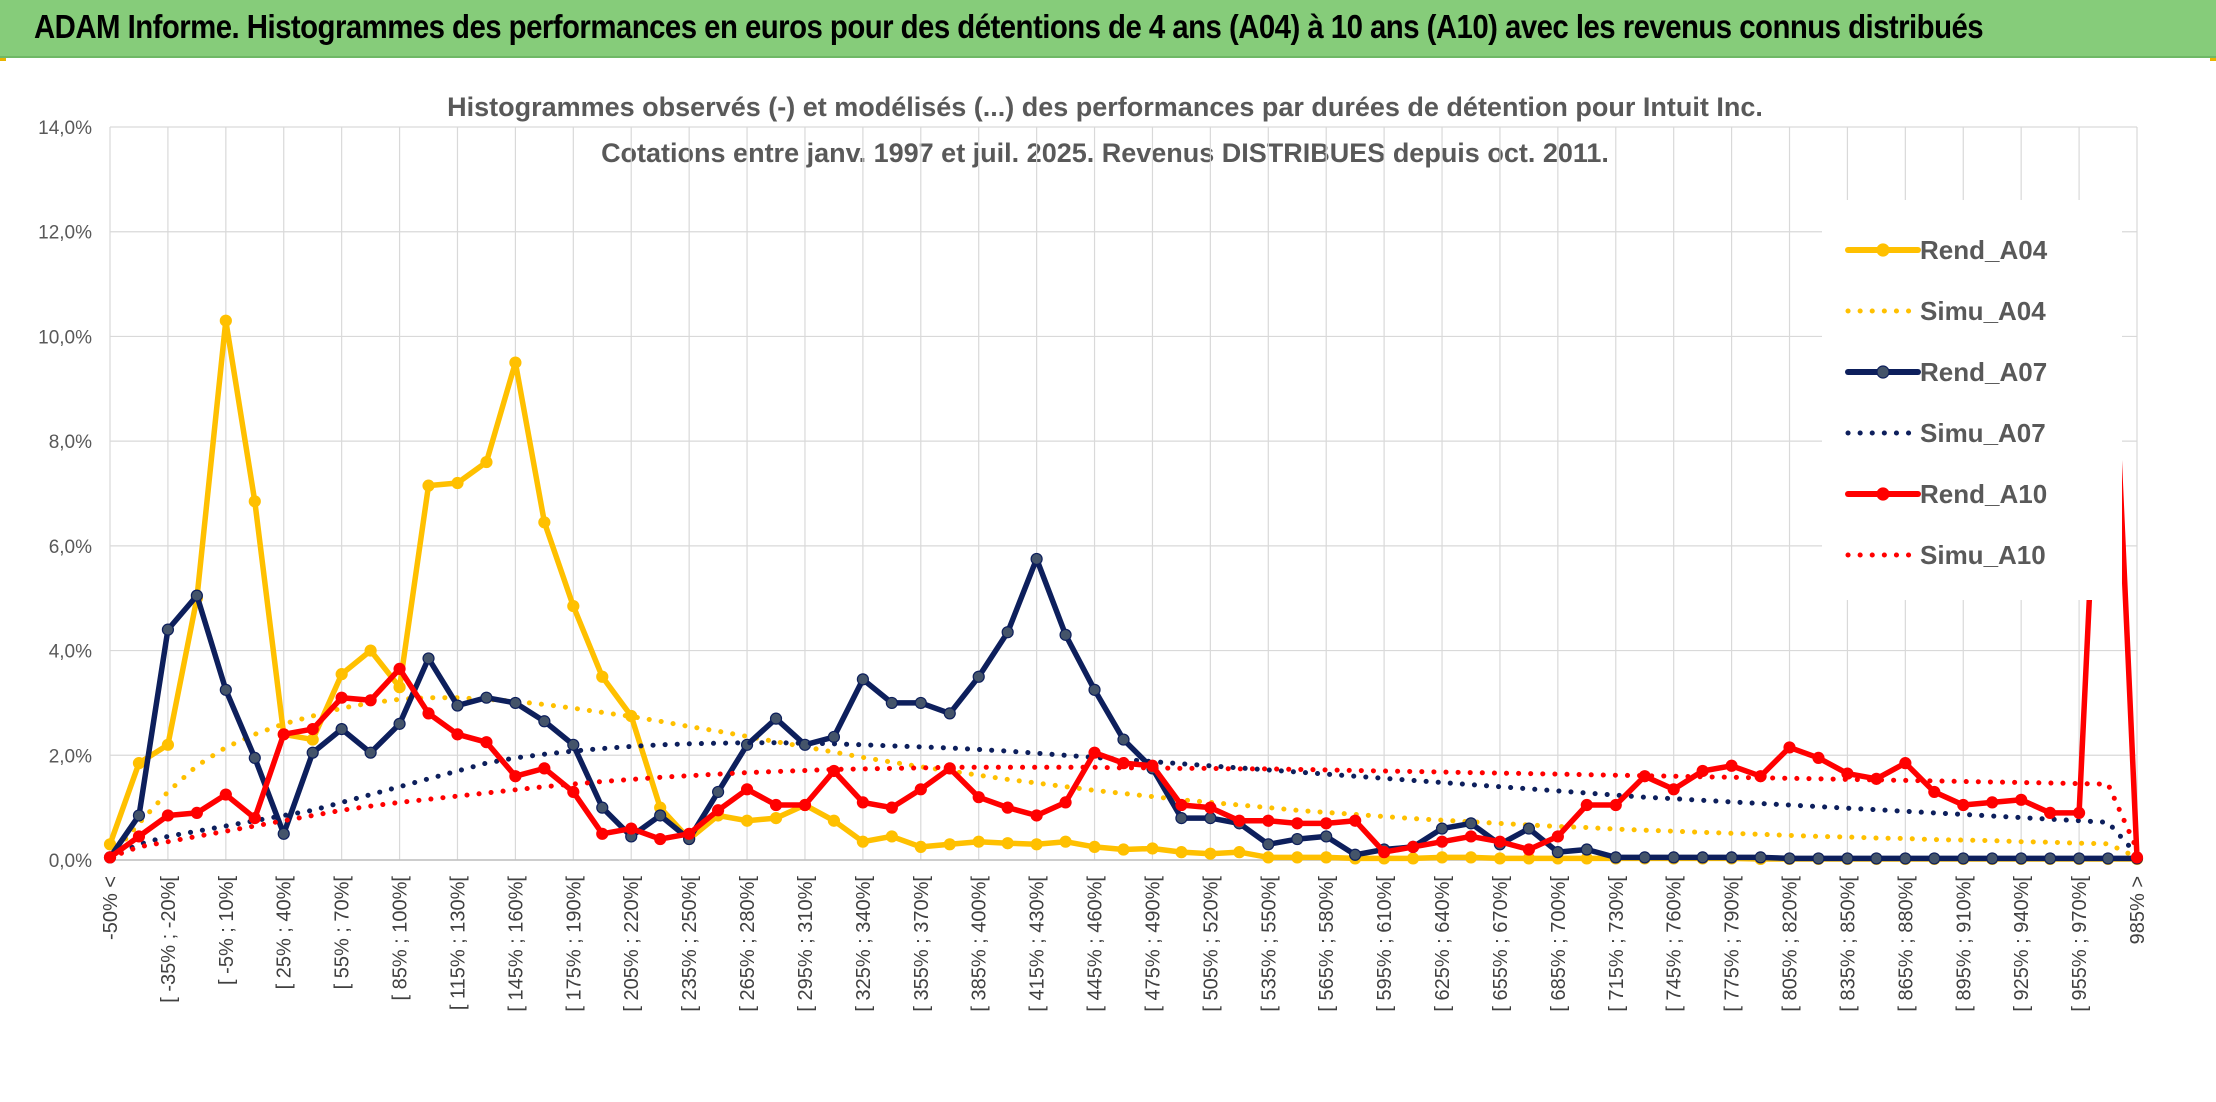  What do you see at coordinates (806, 944) in the screenshot?
I see `x-tick-label: [ 295% ; 310%[` at bounding box center [806, 944].